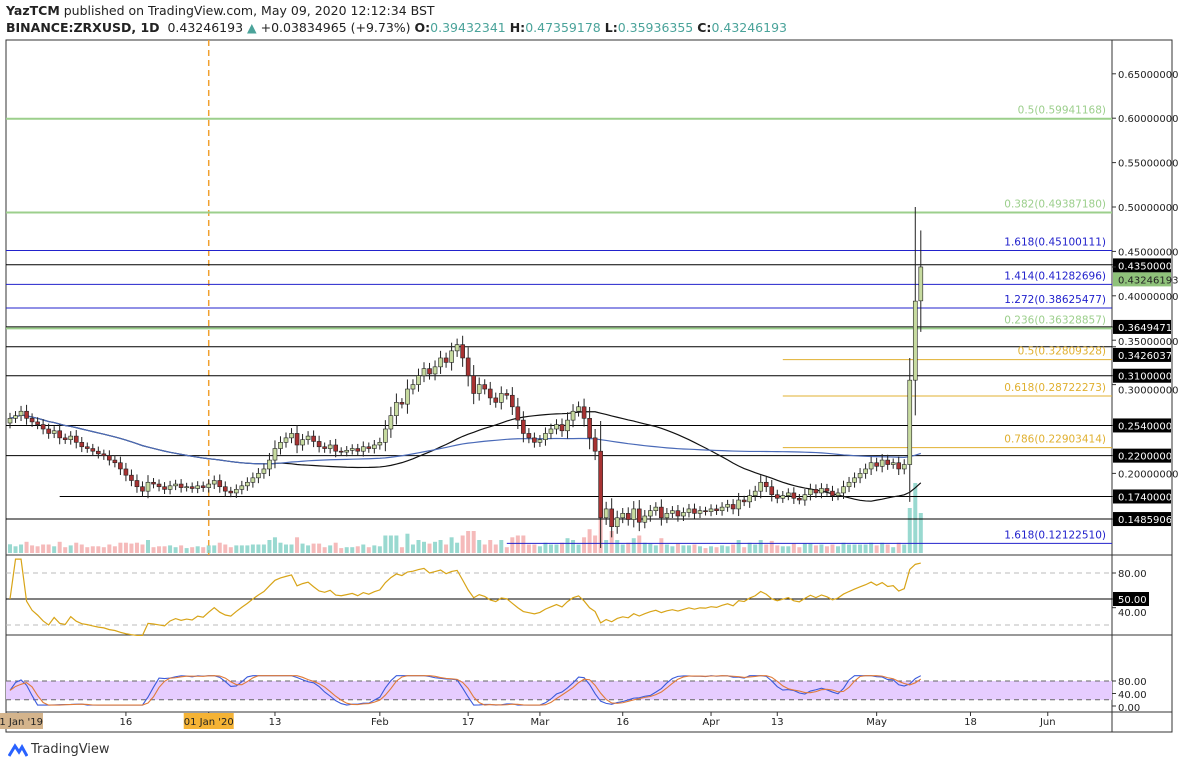 This screenshot has width=1180, height=768. What do you see at coordinates (1055, 535) in the screenshot?
I see `fib-level-label: 1.618(0.12122510)` at bounding box center [1055, 535].